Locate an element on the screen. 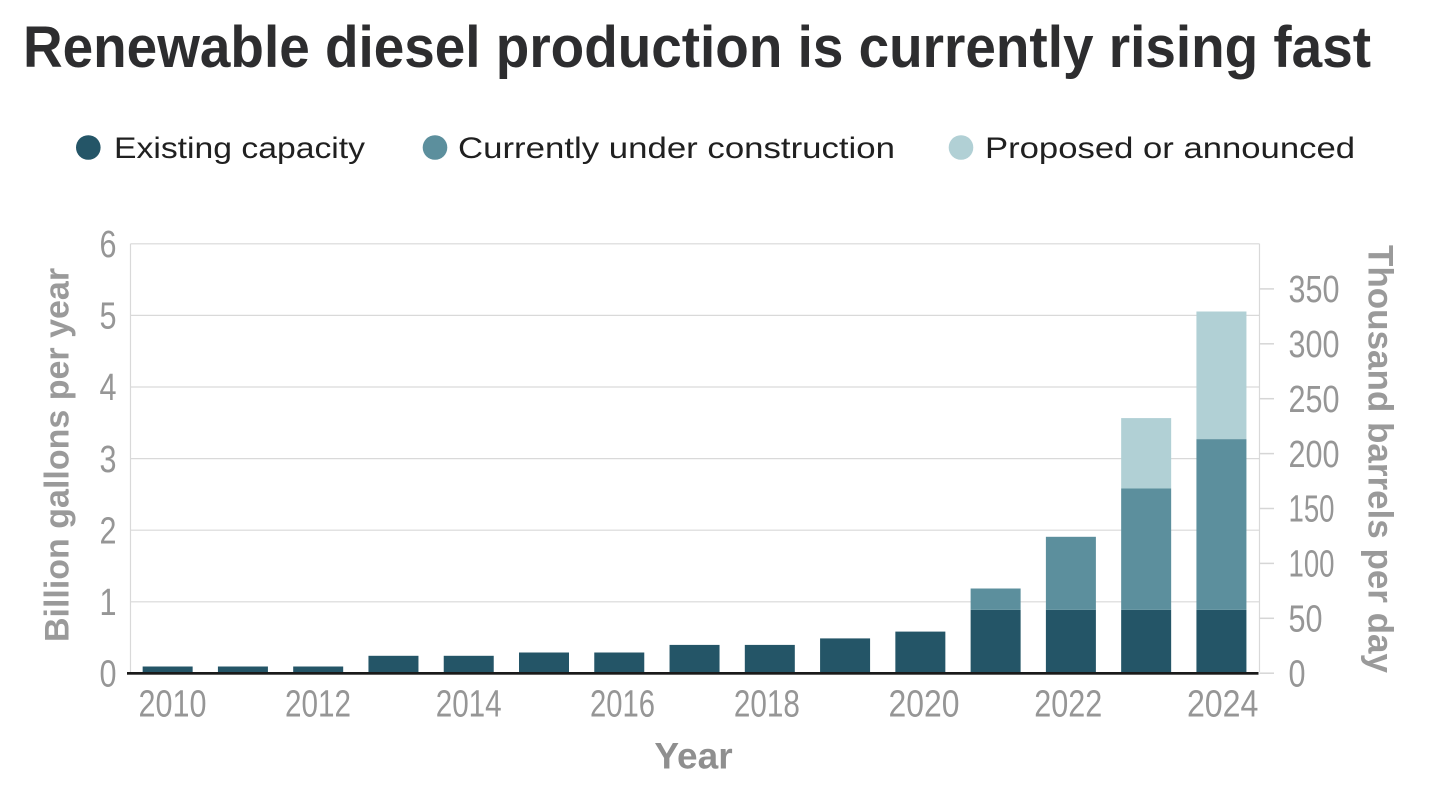  svg-text: 2016 is located at coordinates (622, 705).